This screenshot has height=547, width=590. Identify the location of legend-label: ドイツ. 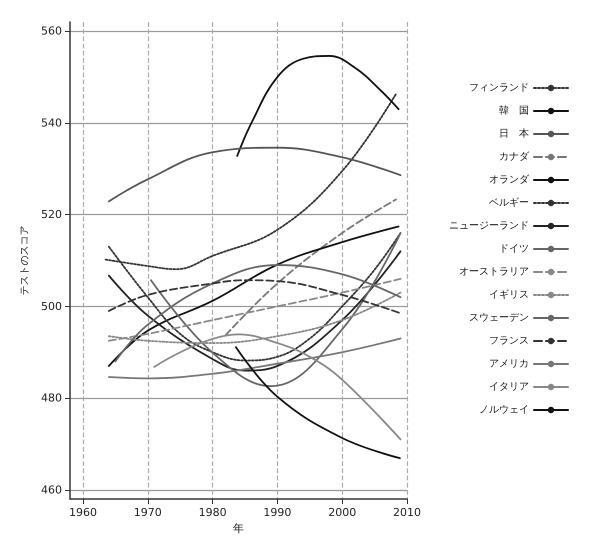
(514, 249).